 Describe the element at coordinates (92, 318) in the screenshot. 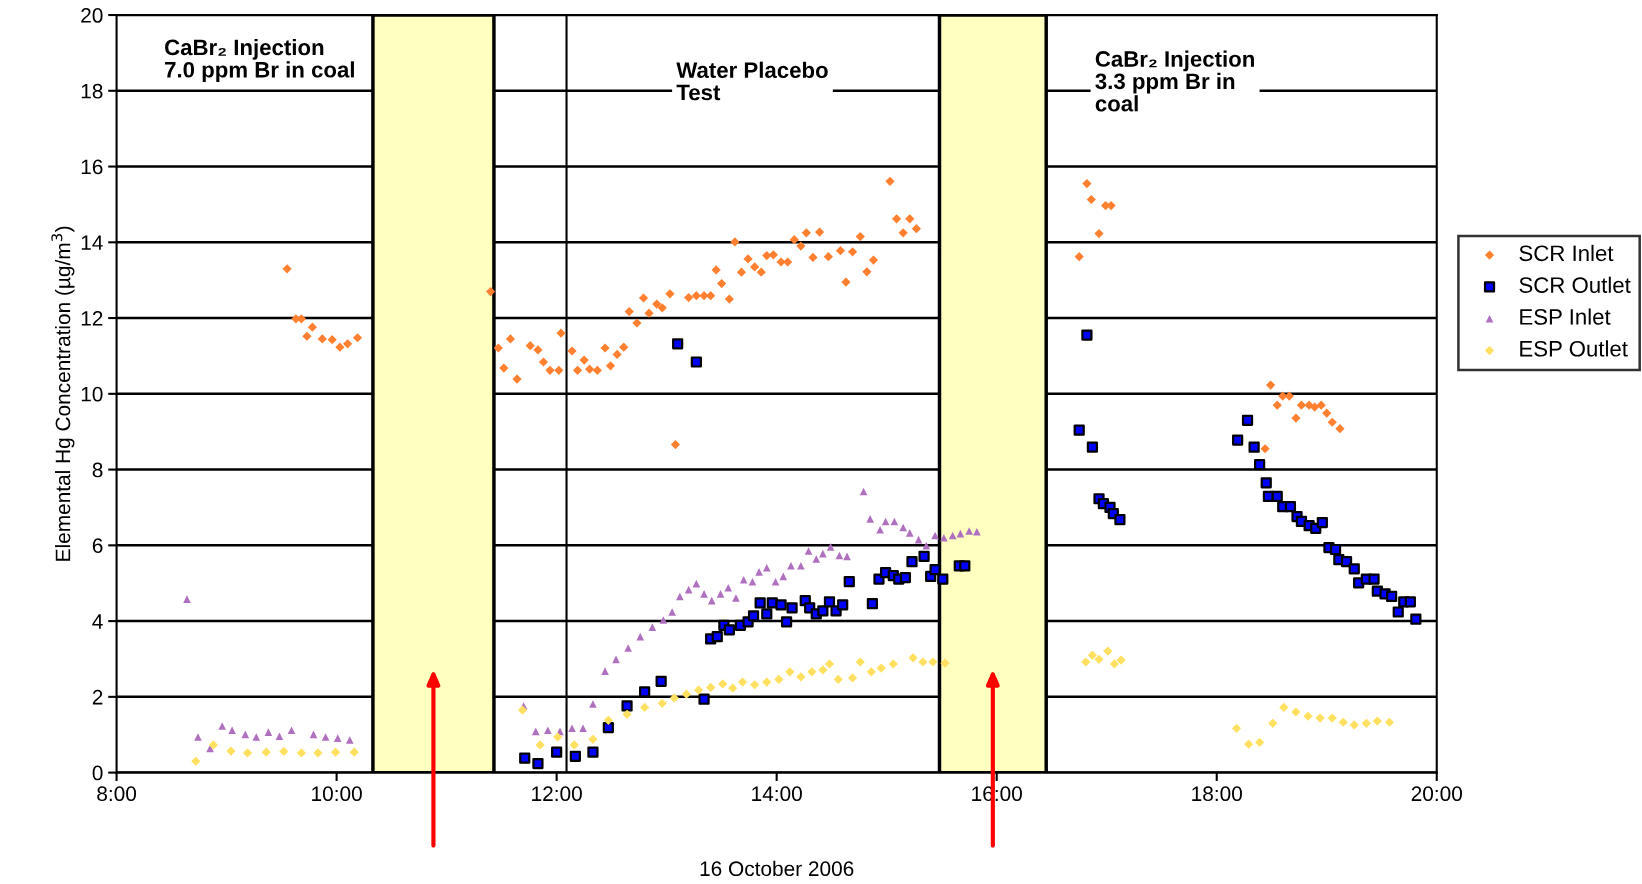

I see `y-tick-label: 12` at that location.